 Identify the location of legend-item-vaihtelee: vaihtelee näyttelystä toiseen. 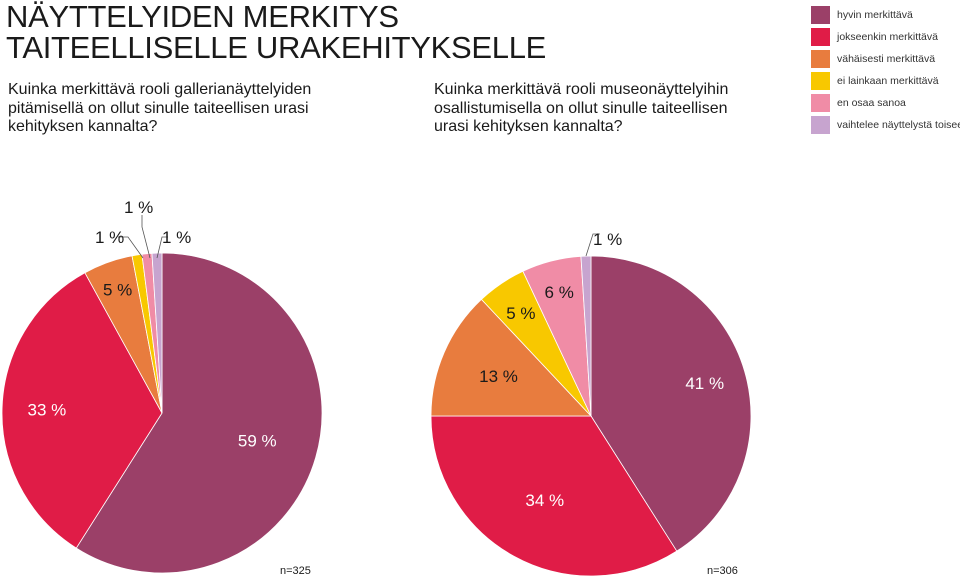
(885, 125).